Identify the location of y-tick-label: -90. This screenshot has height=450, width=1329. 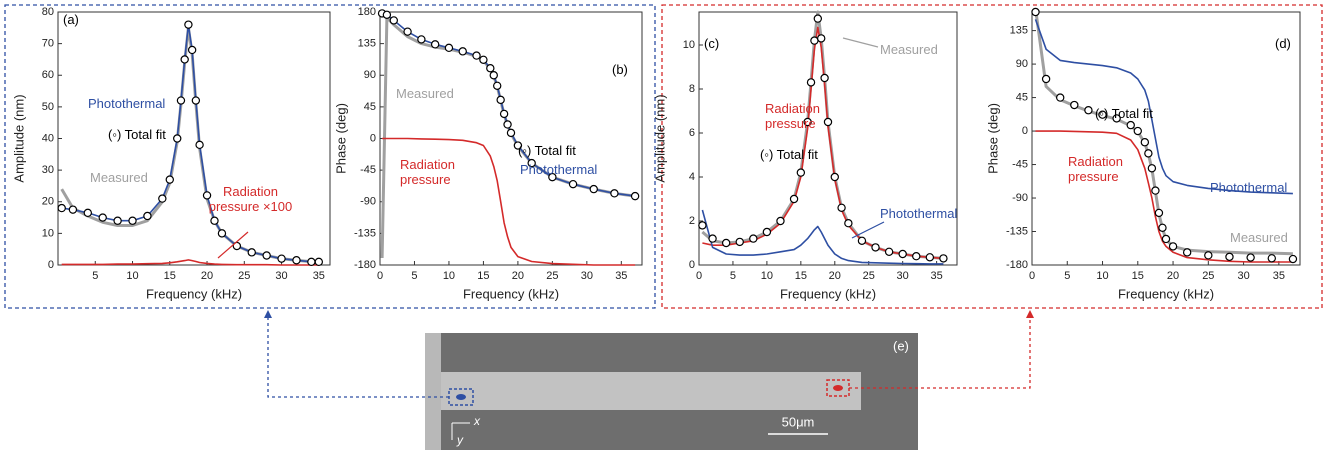
(368, 202).